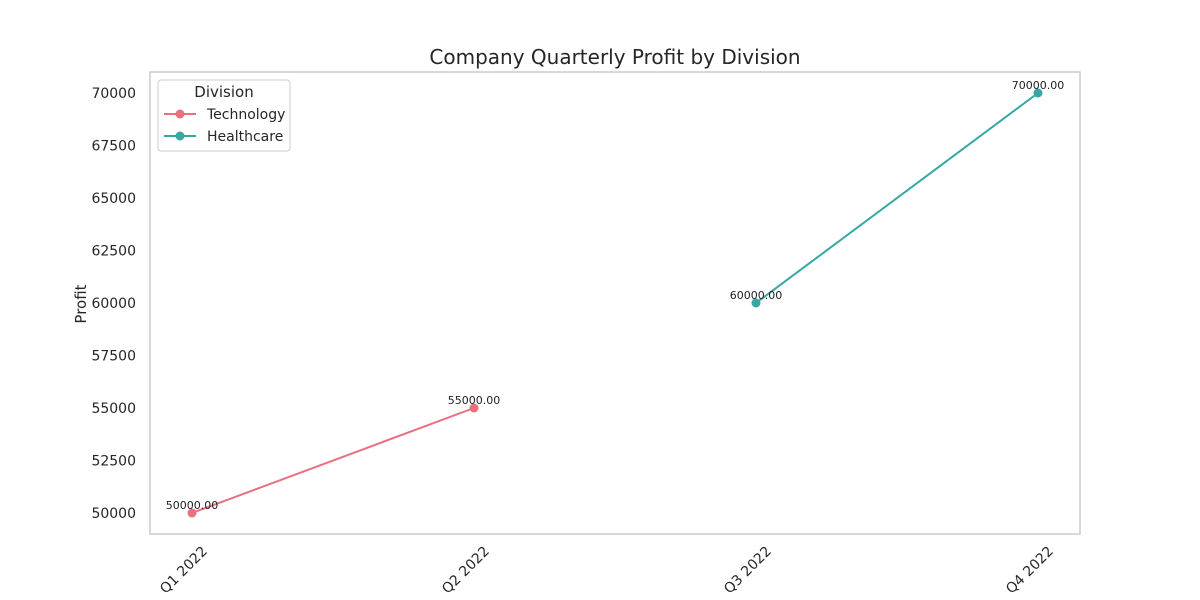 The image size is (1200, 600). I want to click on x-tick-label: Q3 2022, so click(748, 571).